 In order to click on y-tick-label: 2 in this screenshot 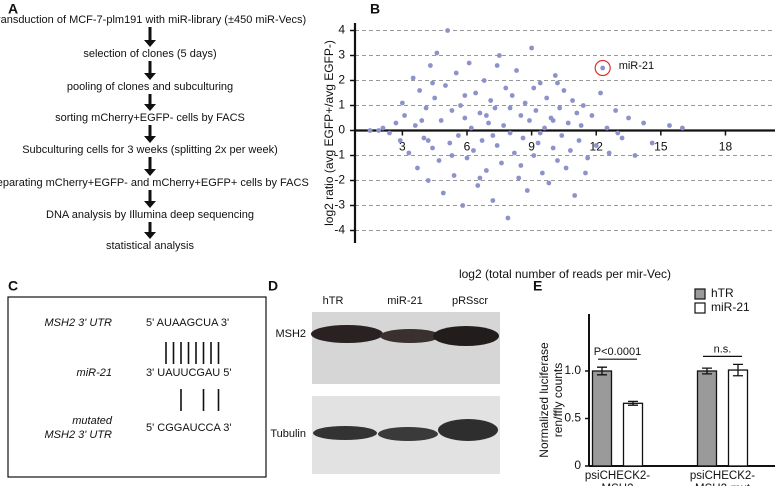, I will do `click(341, 80)`.